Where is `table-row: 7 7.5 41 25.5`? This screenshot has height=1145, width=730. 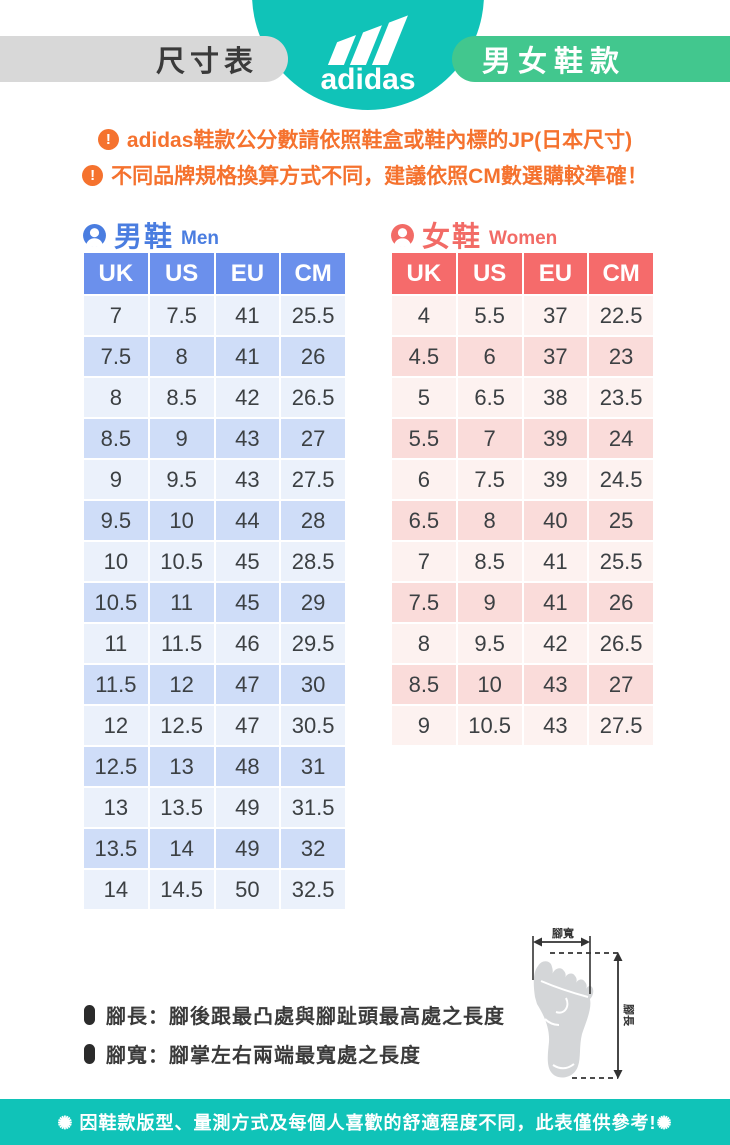 table-row: 7 7.5 41 25.5 is located at coordinates (214, 315).